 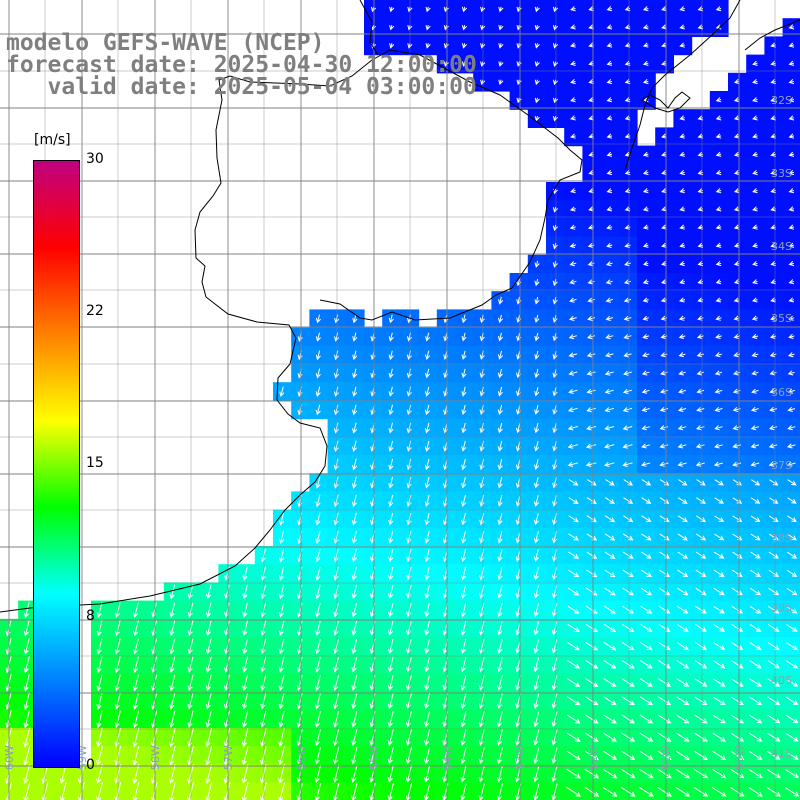 What do you see at coordinates (781, 246) in the screenshot?
I see `latitude-label: 34S` at bounding box center [781, 246].